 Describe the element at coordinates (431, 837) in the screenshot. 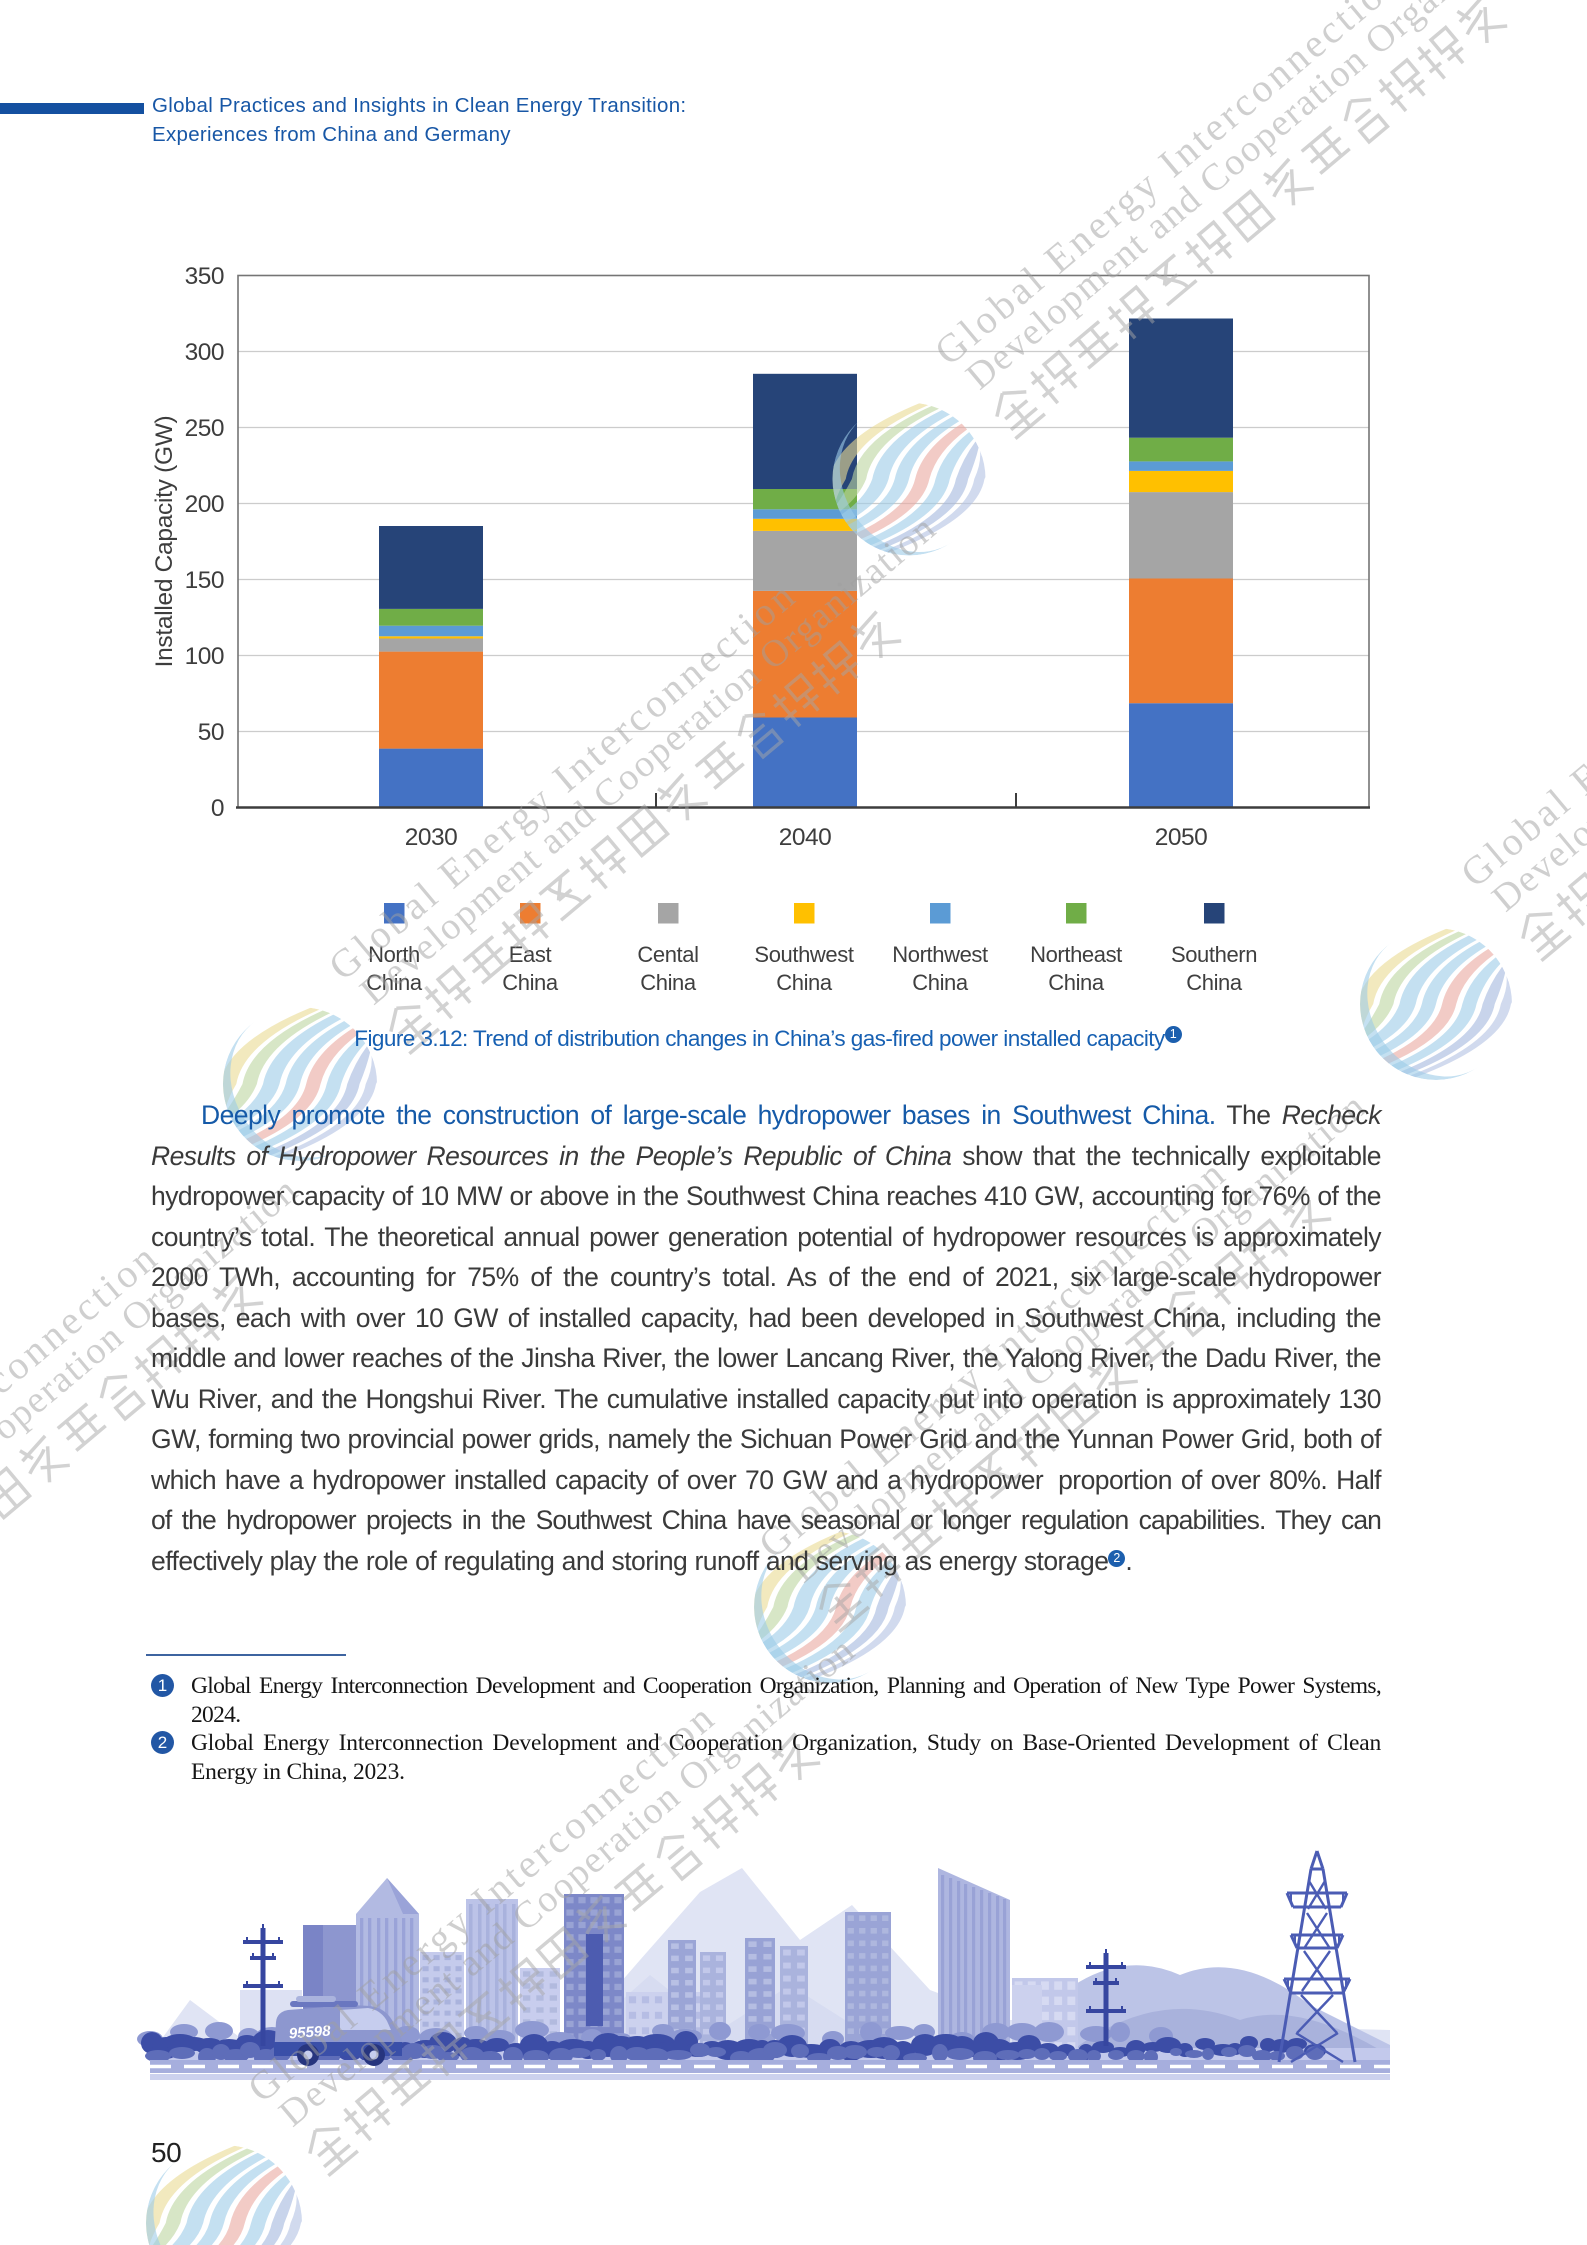

I see `svg-text: 2030` at that location.